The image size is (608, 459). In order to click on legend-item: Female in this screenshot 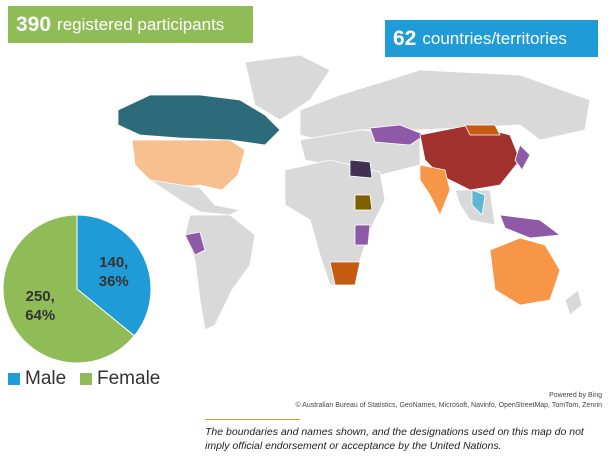, I will do `click(120, 379)`.